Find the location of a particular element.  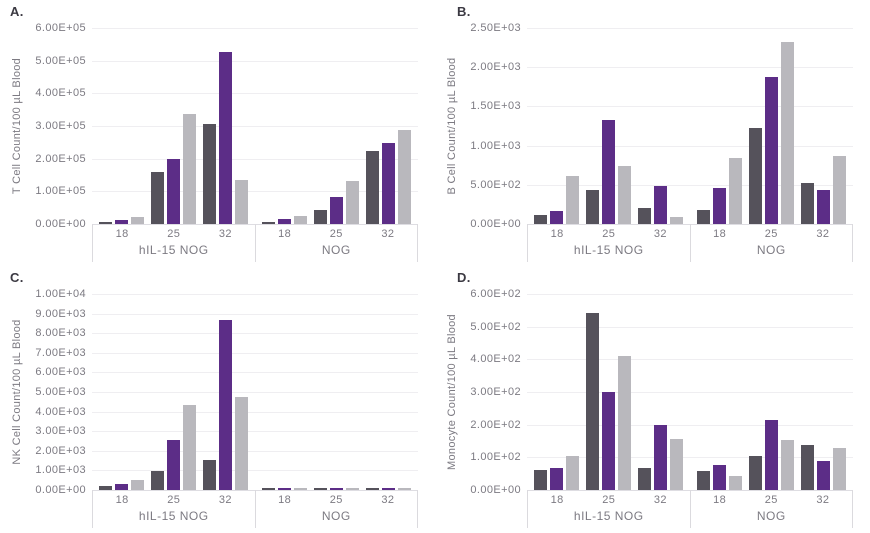

panel-letter-label-a: A. is located at coordinates (17, 11).